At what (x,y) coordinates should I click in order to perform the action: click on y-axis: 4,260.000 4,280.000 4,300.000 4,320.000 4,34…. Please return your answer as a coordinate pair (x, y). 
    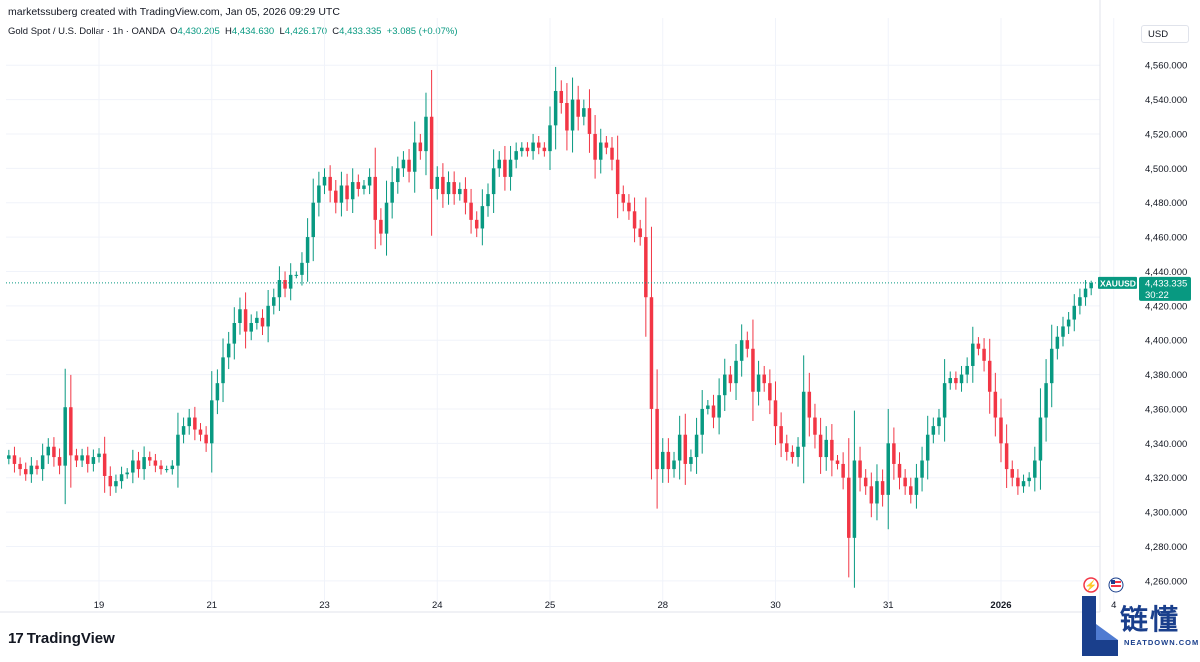
    Looking at the image, I should click on (1143, 306).